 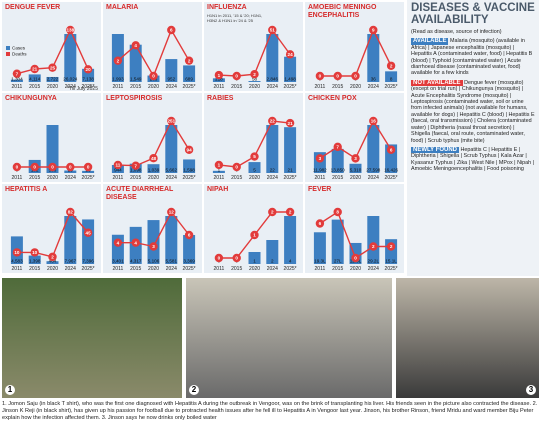 What do you see at coordinates (189, 87) in the screenshot?
I see `x-tick-label: 2025*` at bounding box center [189, 87].